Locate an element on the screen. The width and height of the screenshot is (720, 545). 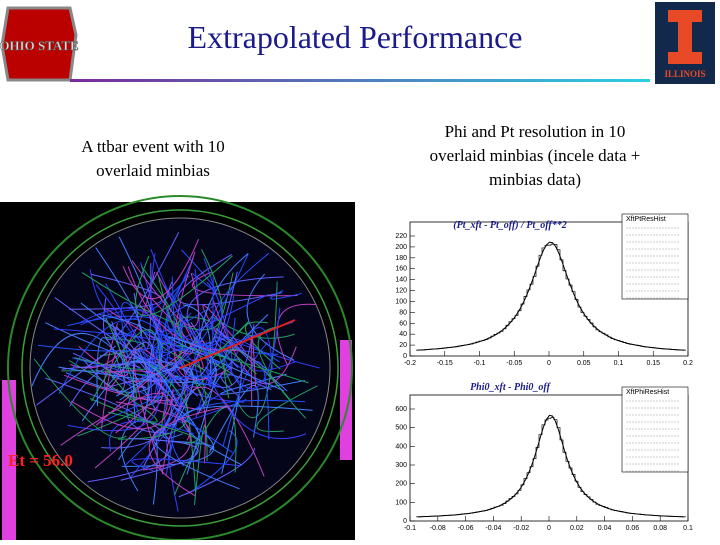
x-tick-label: 0.06 is located at coordinates (633, 528).